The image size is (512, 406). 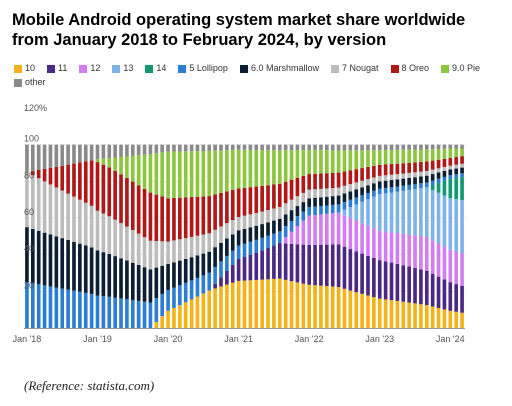 I want to click on x-tick-label: Jan '21, so click(x=238, y=339).